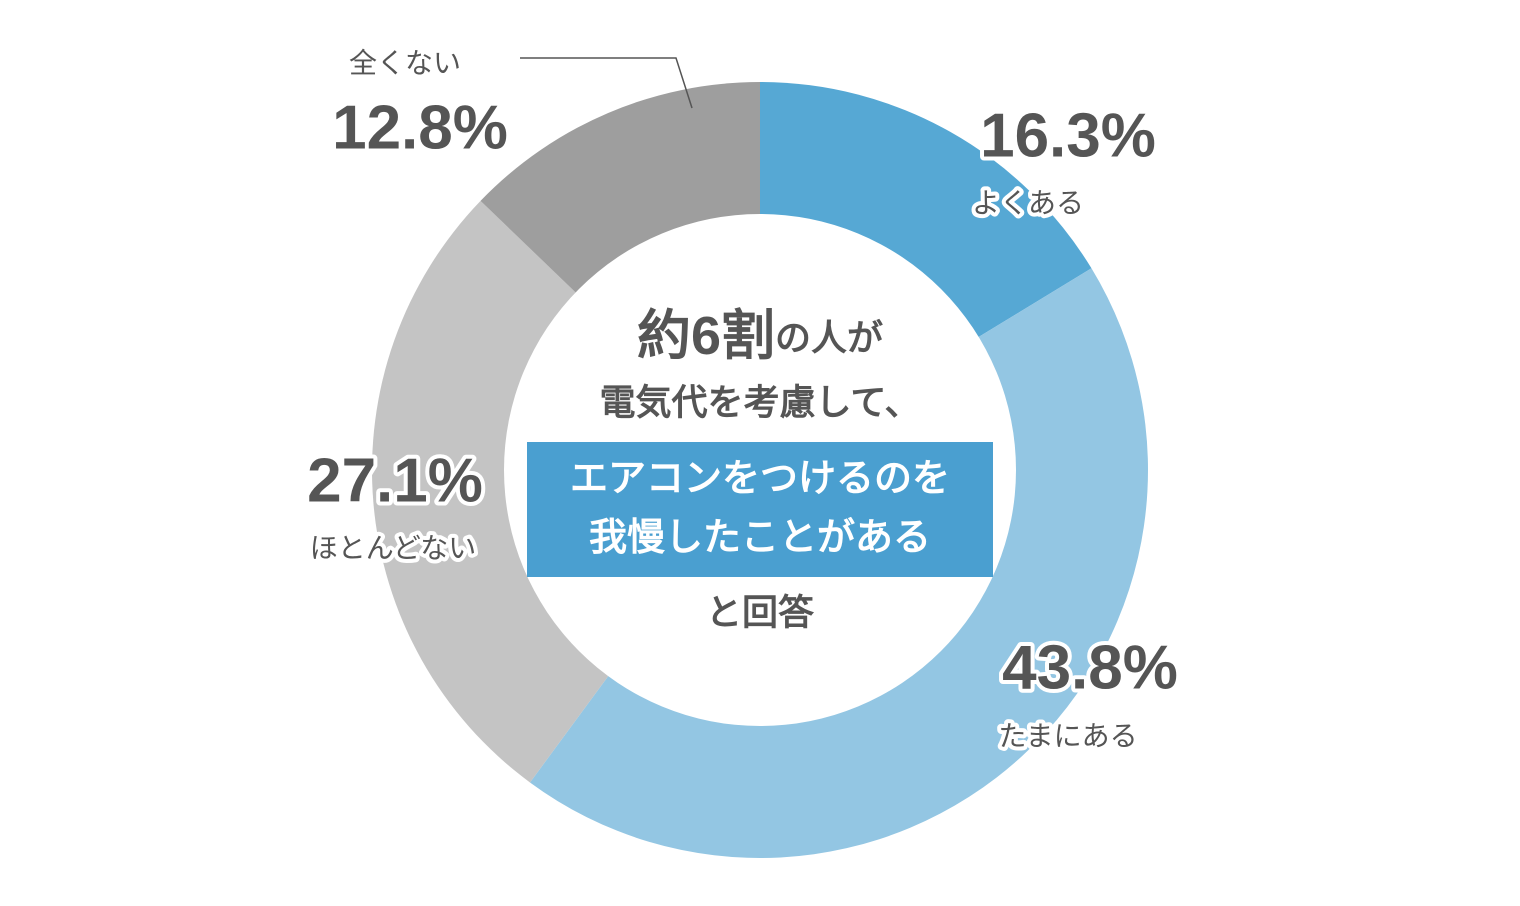 This screenshot has height=906, width=1520. What do you see at coordinates (1090, 667) in the screenshot?
I see `value-label: 43.8%` at bounding box center [1090, 667].